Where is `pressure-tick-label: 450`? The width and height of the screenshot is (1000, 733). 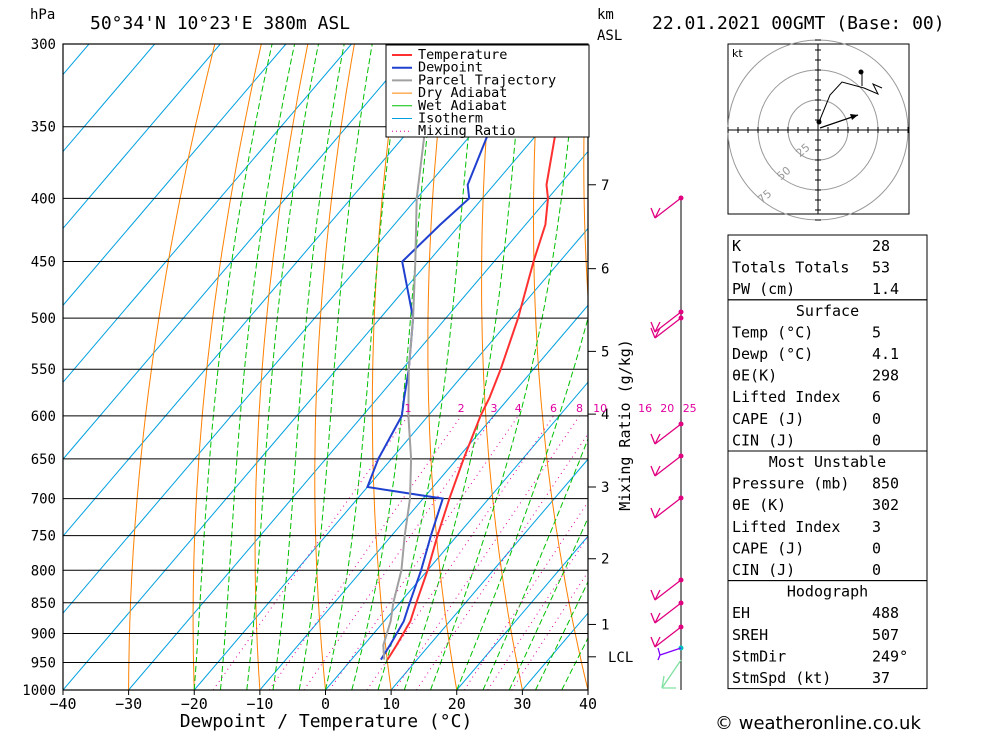
pressure-tick-label: 450 is located at coordinates (43, 263).